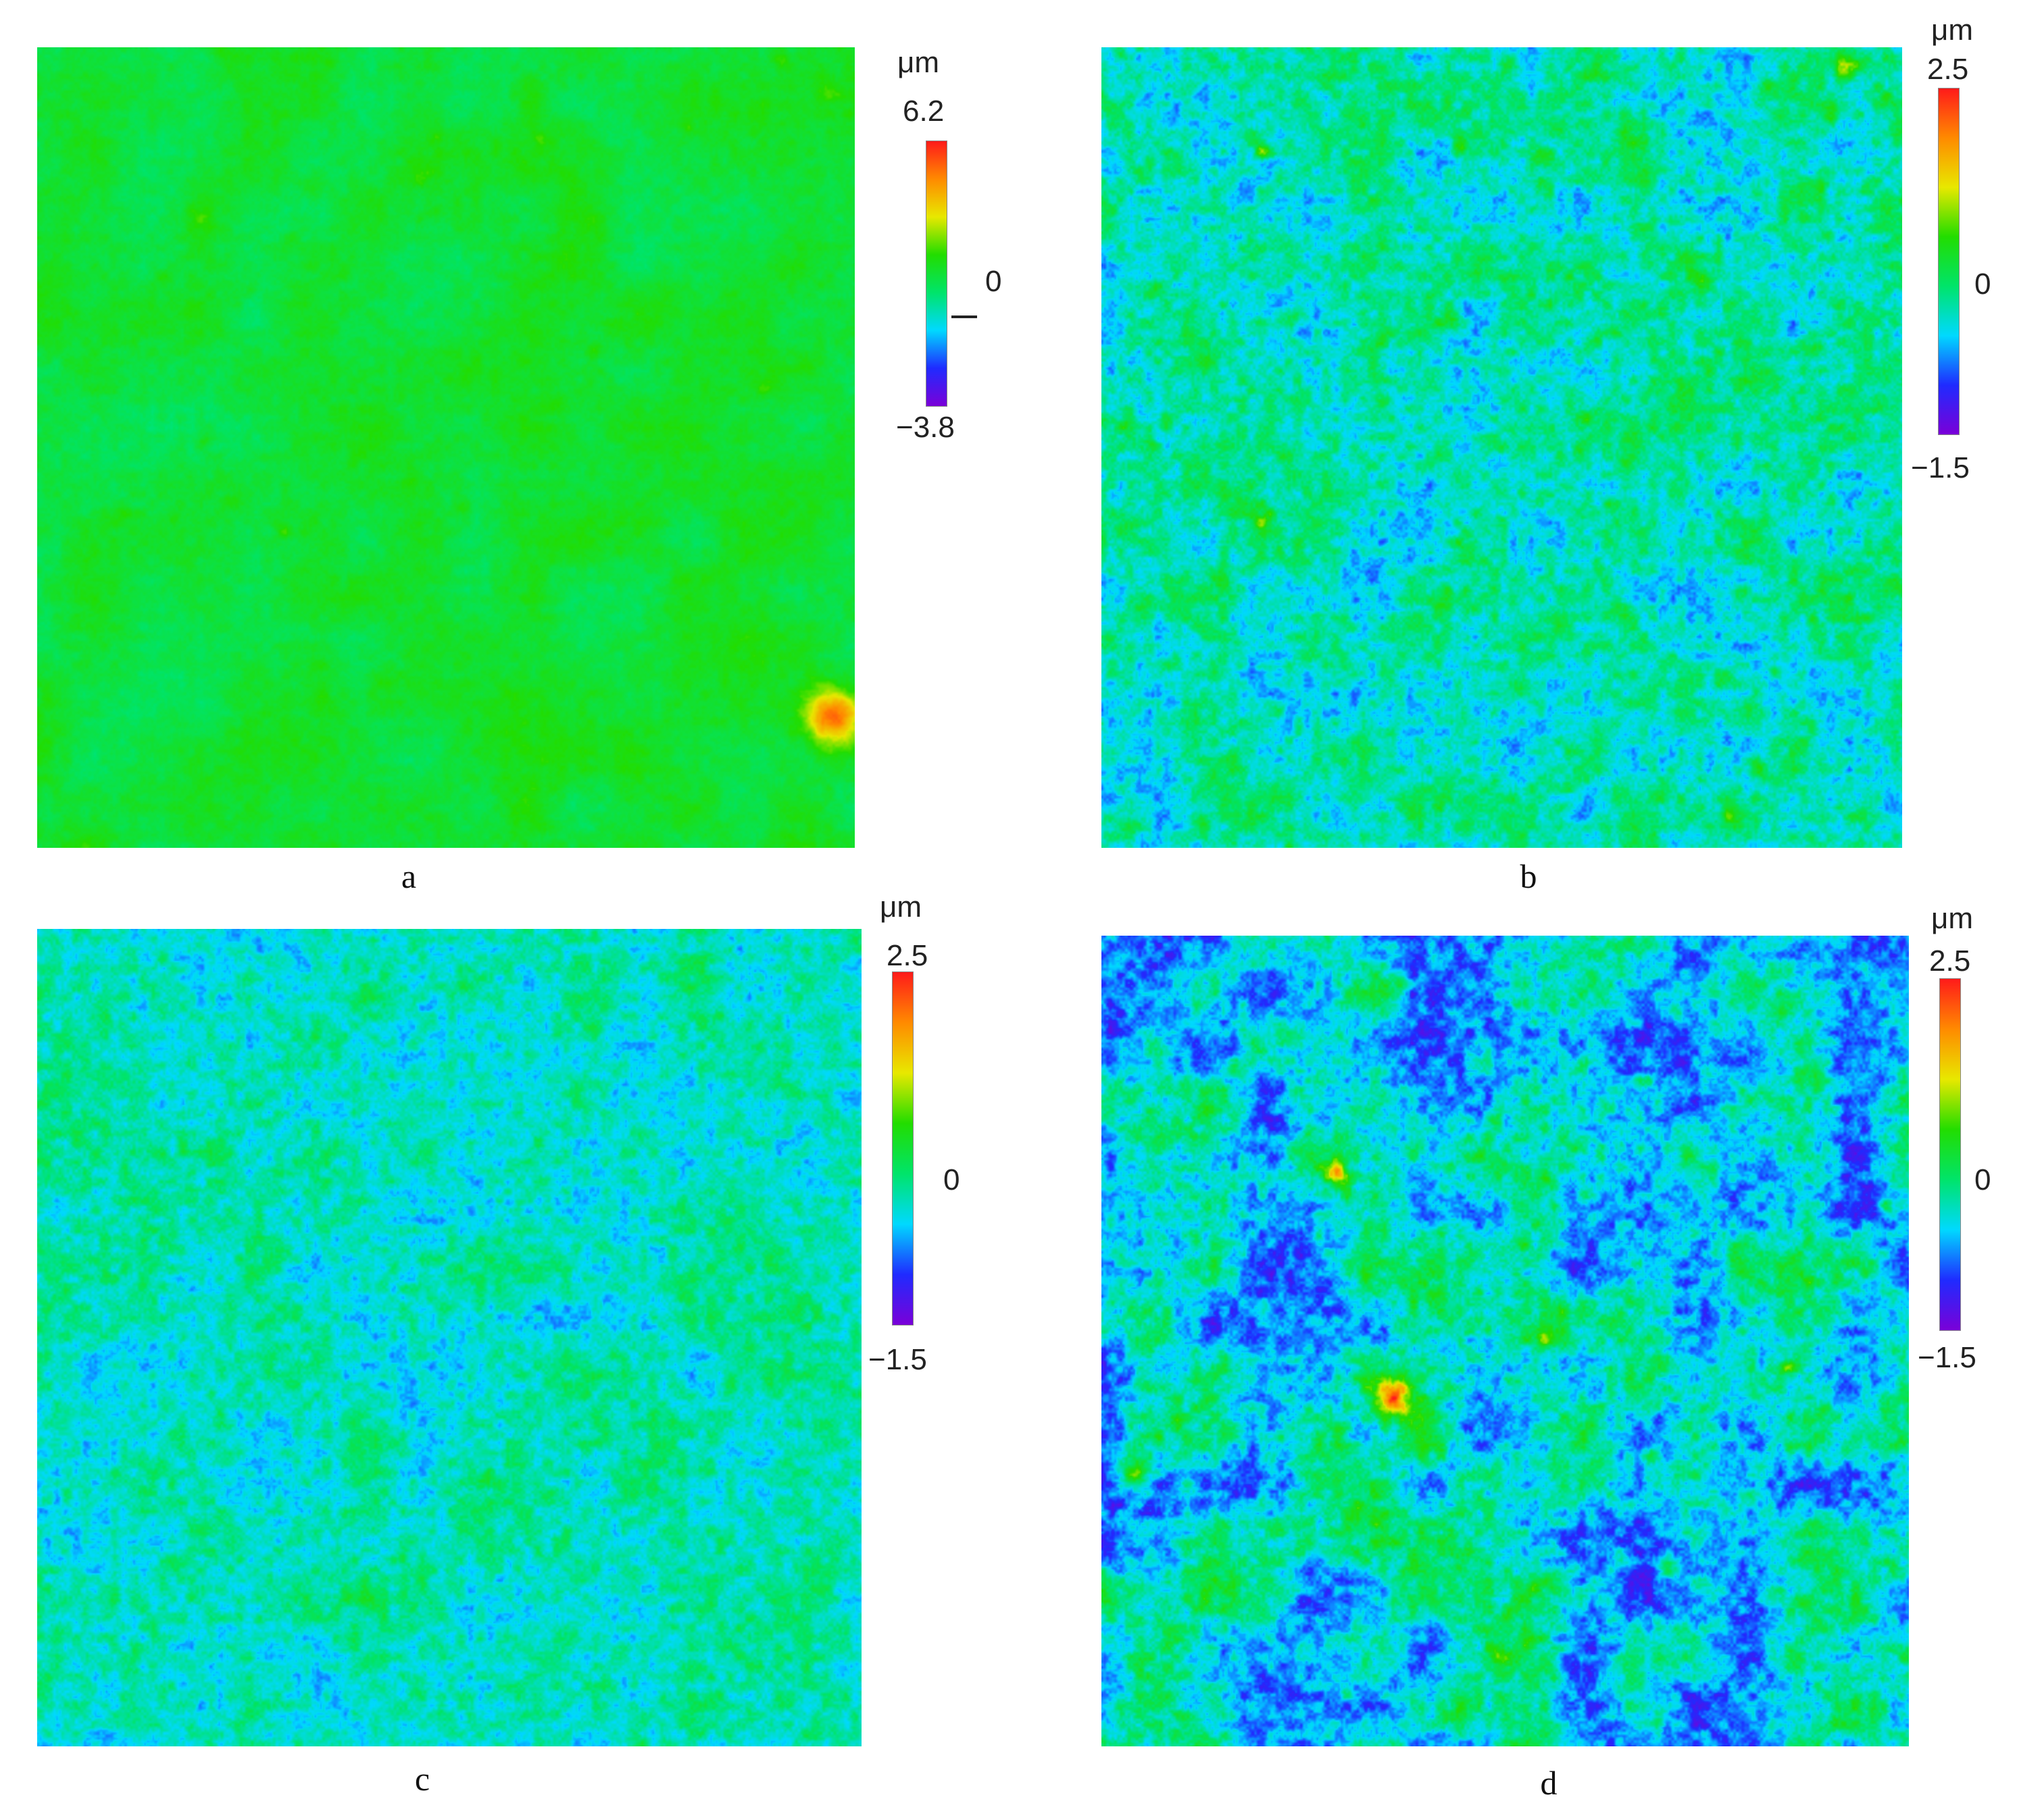  I want to click on colorbar-unit-b: μm, so click(1952, 31).